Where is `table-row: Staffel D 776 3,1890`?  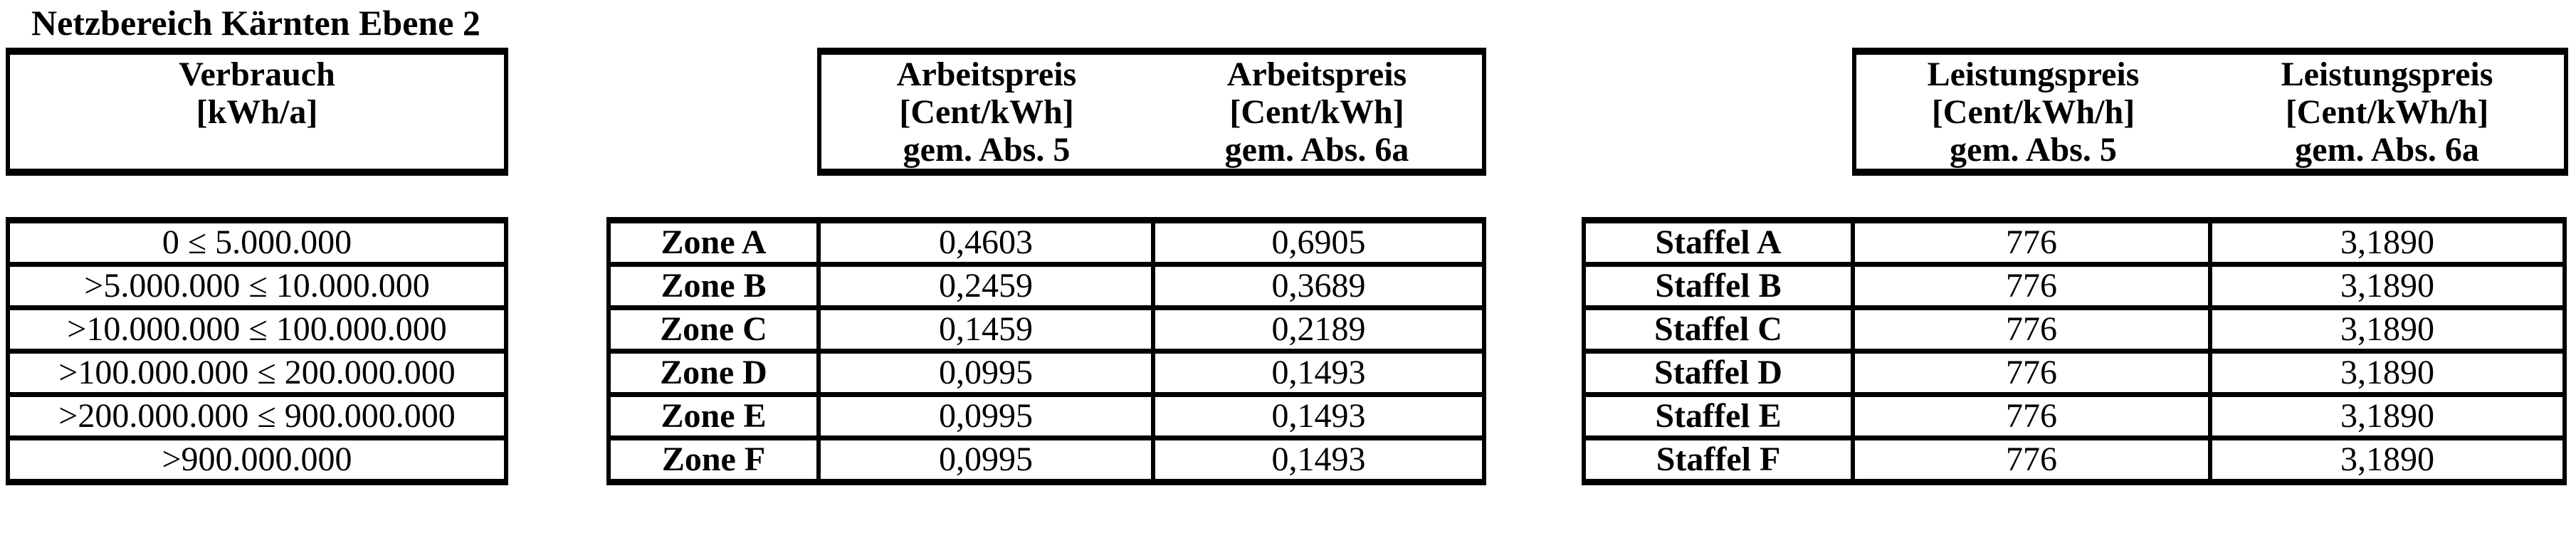
table-row: Staffel D 776 3,1890 is located at coordinates (2074, 375).